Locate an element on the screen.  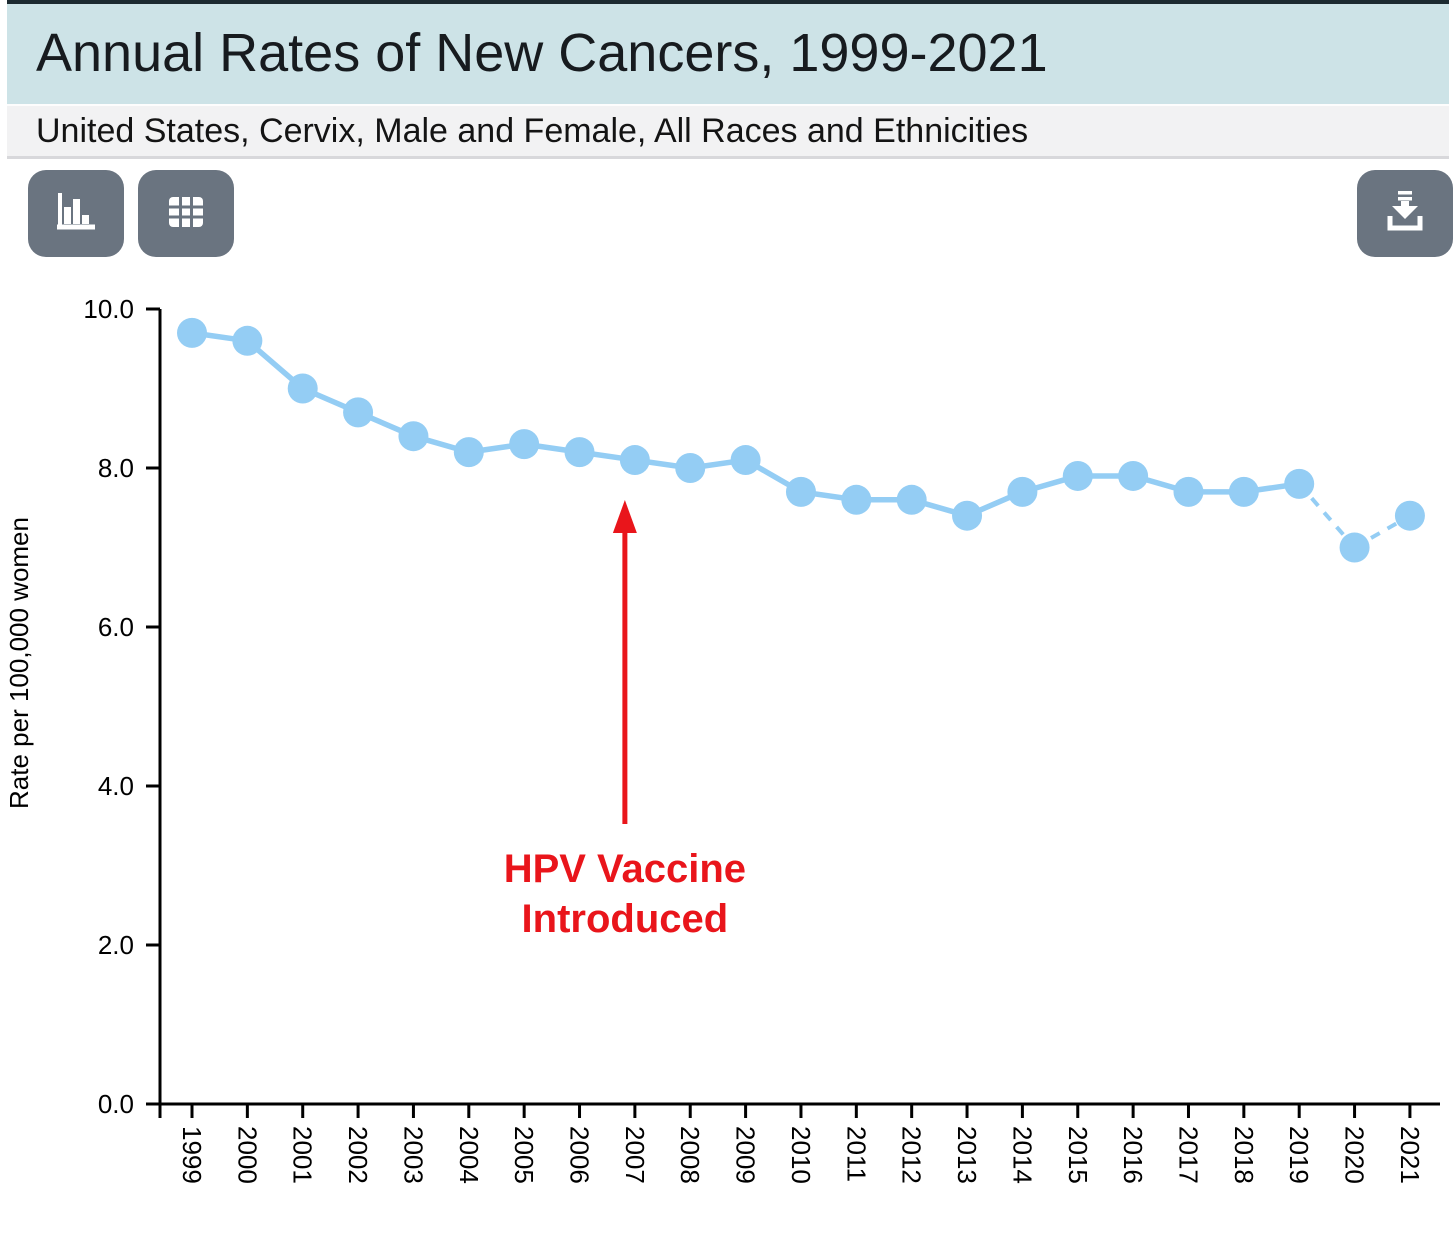
y-tick-label: 6.0 is located at coordinates (116, 627).